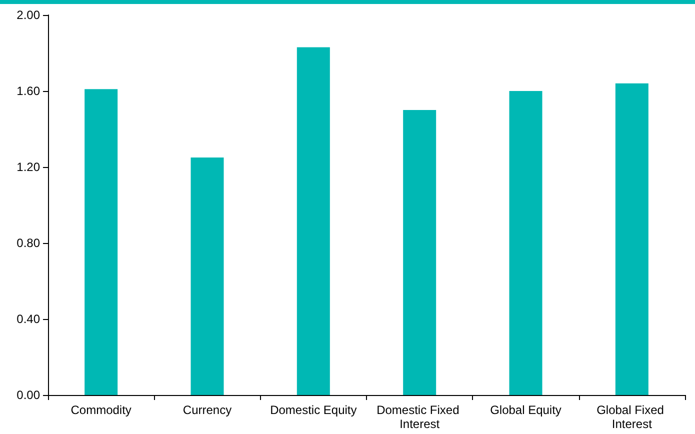 This screenshot has height=434, width=695. What do you see at coordinates (28, 243) in the screenshot?
I see `y-tick-label: 0.80` at bounding box center [28, 243].